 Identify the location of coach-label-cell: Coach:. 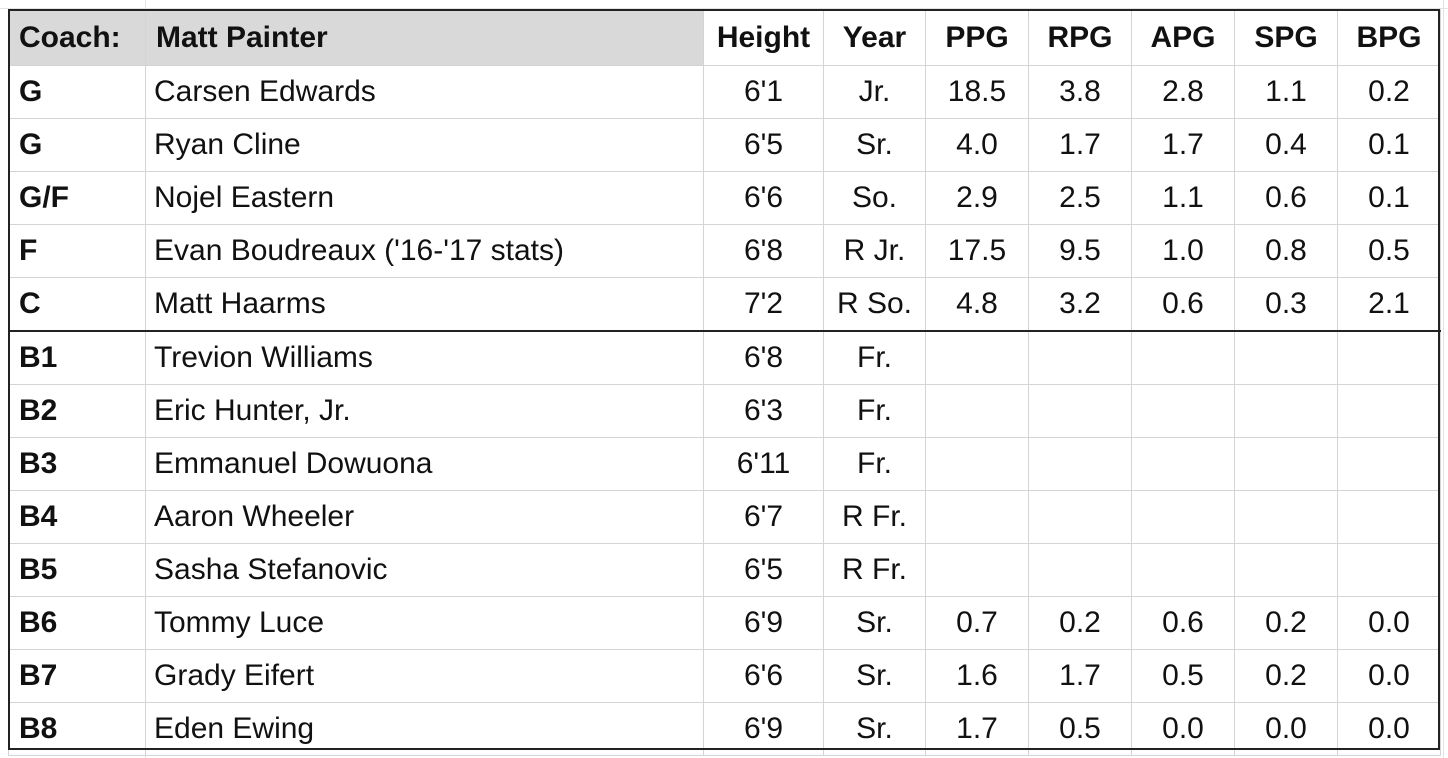
(77, 37).